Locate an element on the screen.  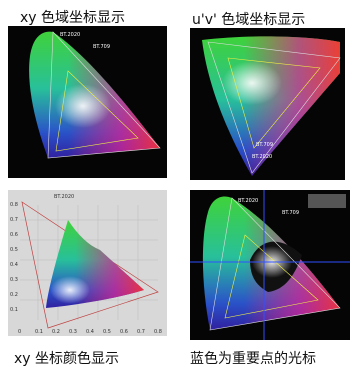
caption: xy 色域坐标显示 is located at coordinates (73, 18).